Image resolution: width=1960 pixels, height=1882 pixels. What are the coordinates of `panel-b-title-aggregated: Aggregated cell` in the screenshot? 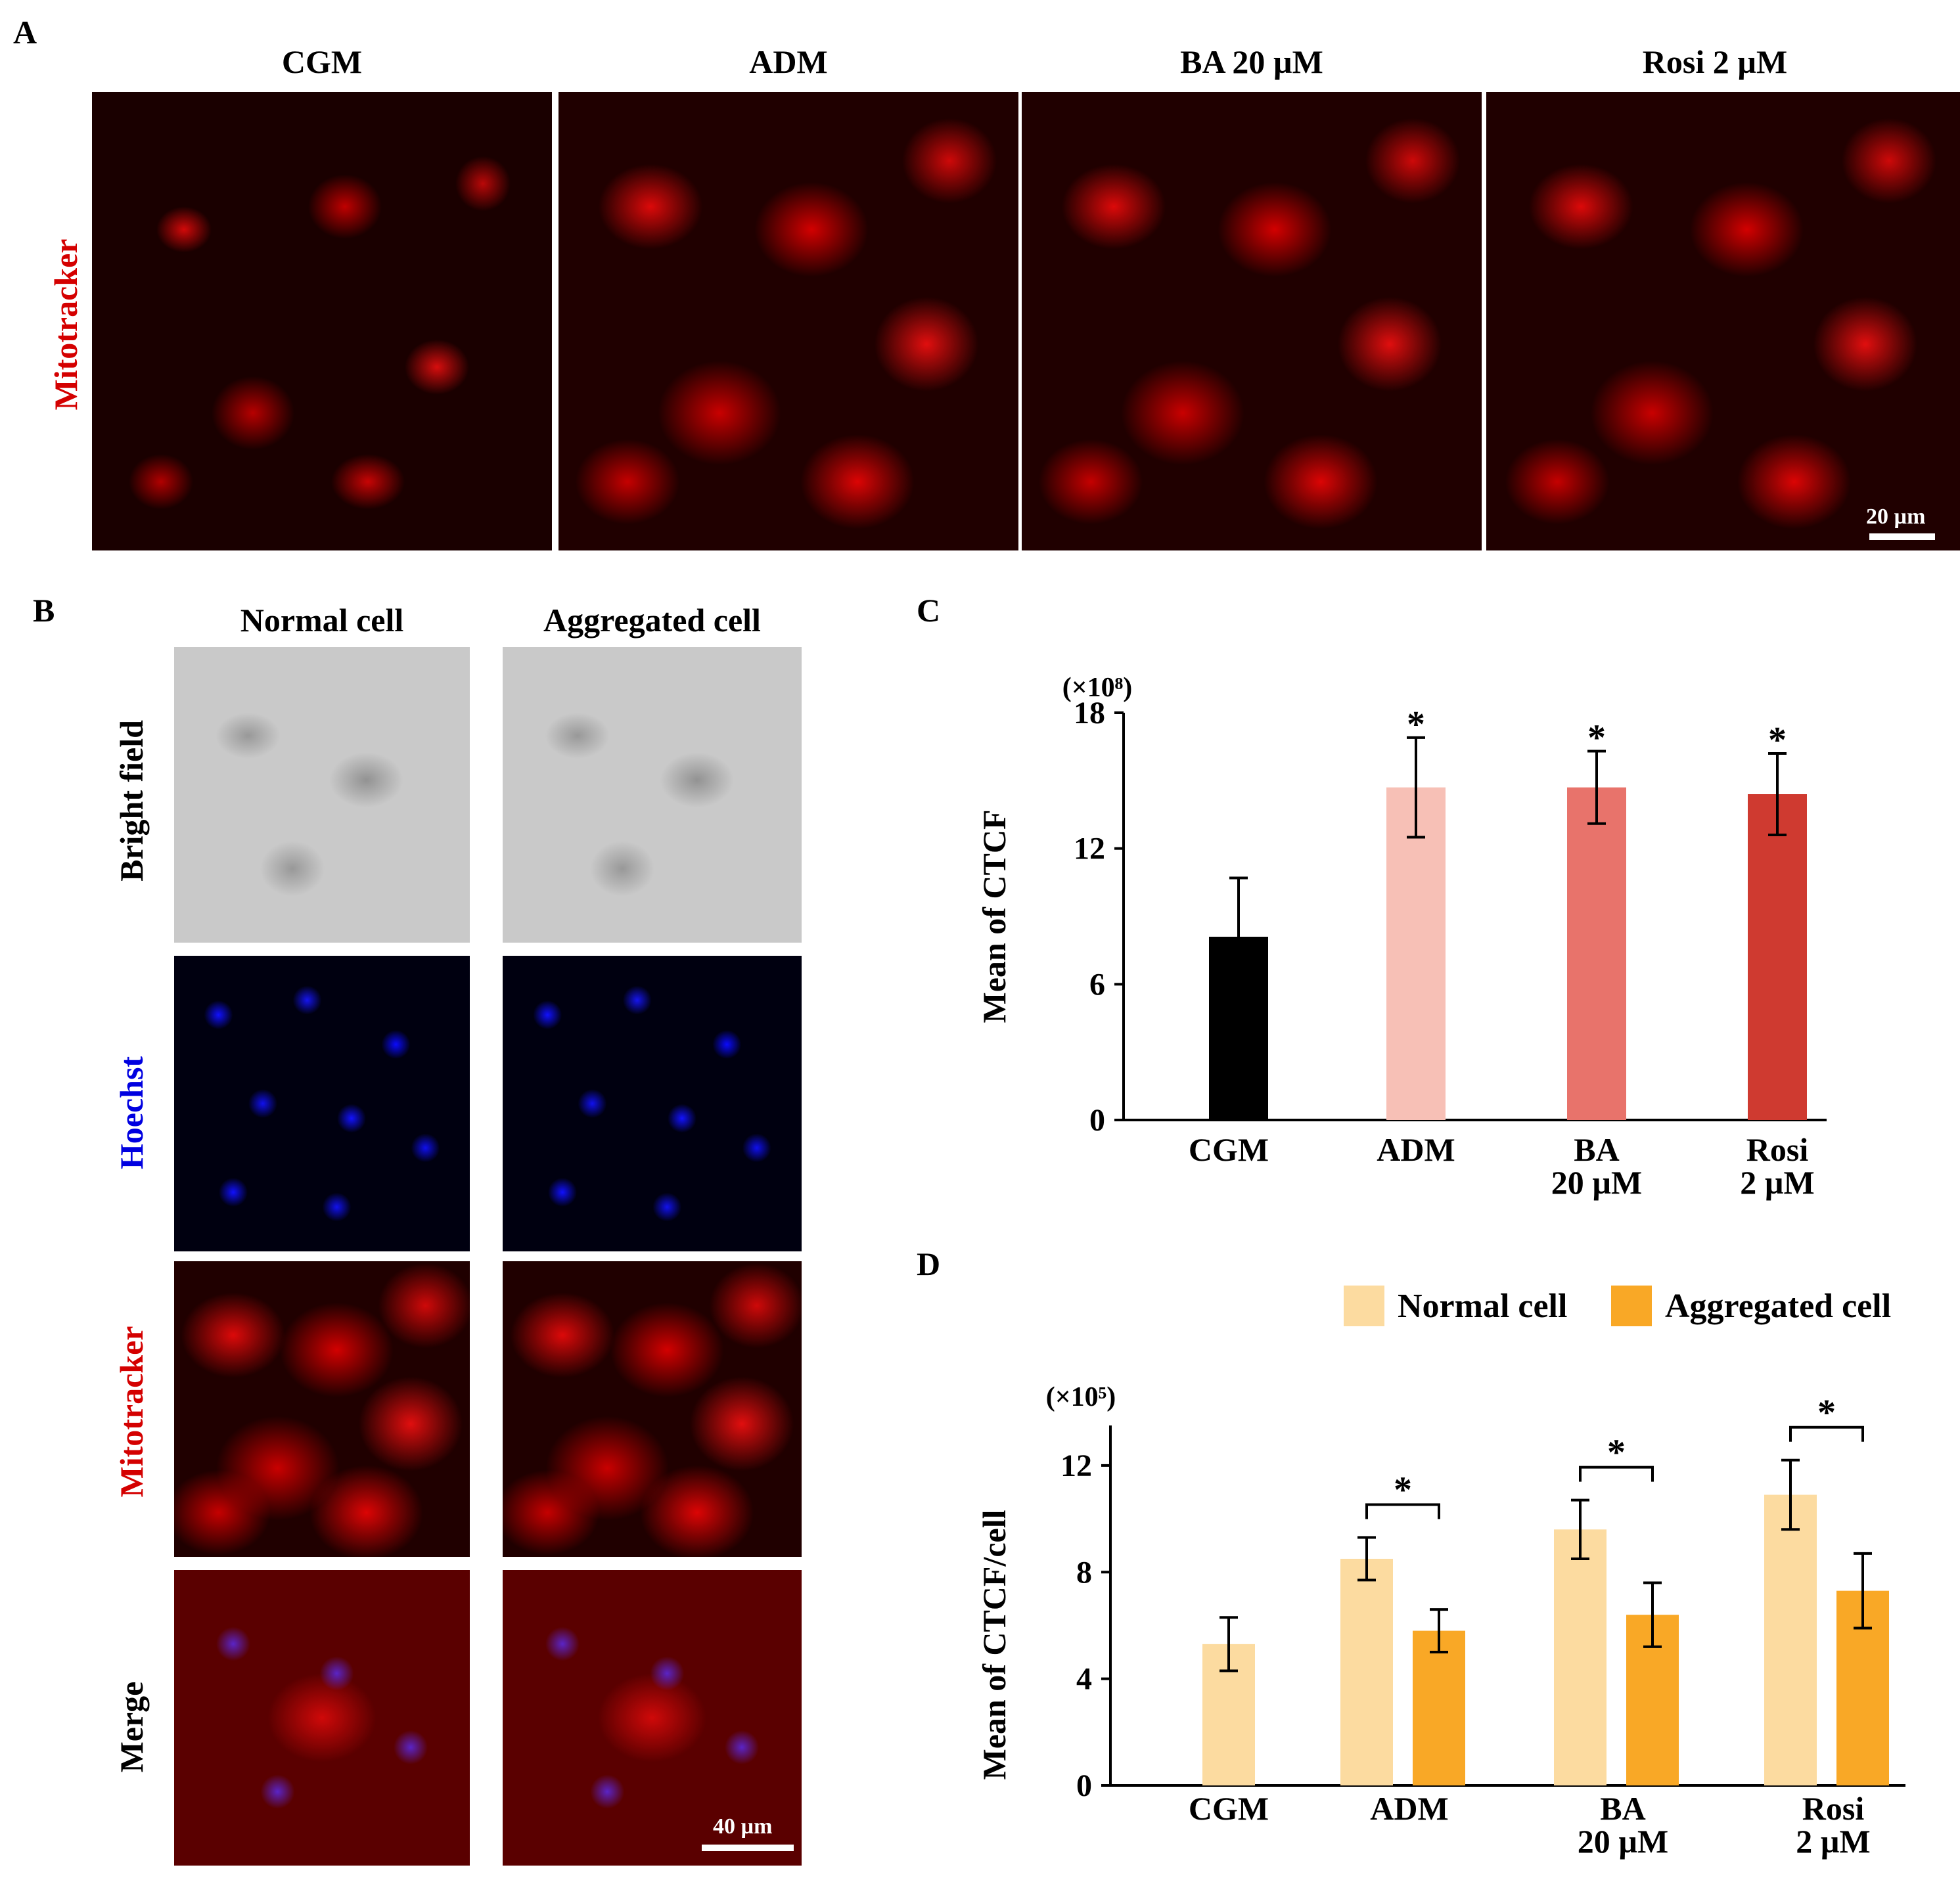 It's located at (652, 620).